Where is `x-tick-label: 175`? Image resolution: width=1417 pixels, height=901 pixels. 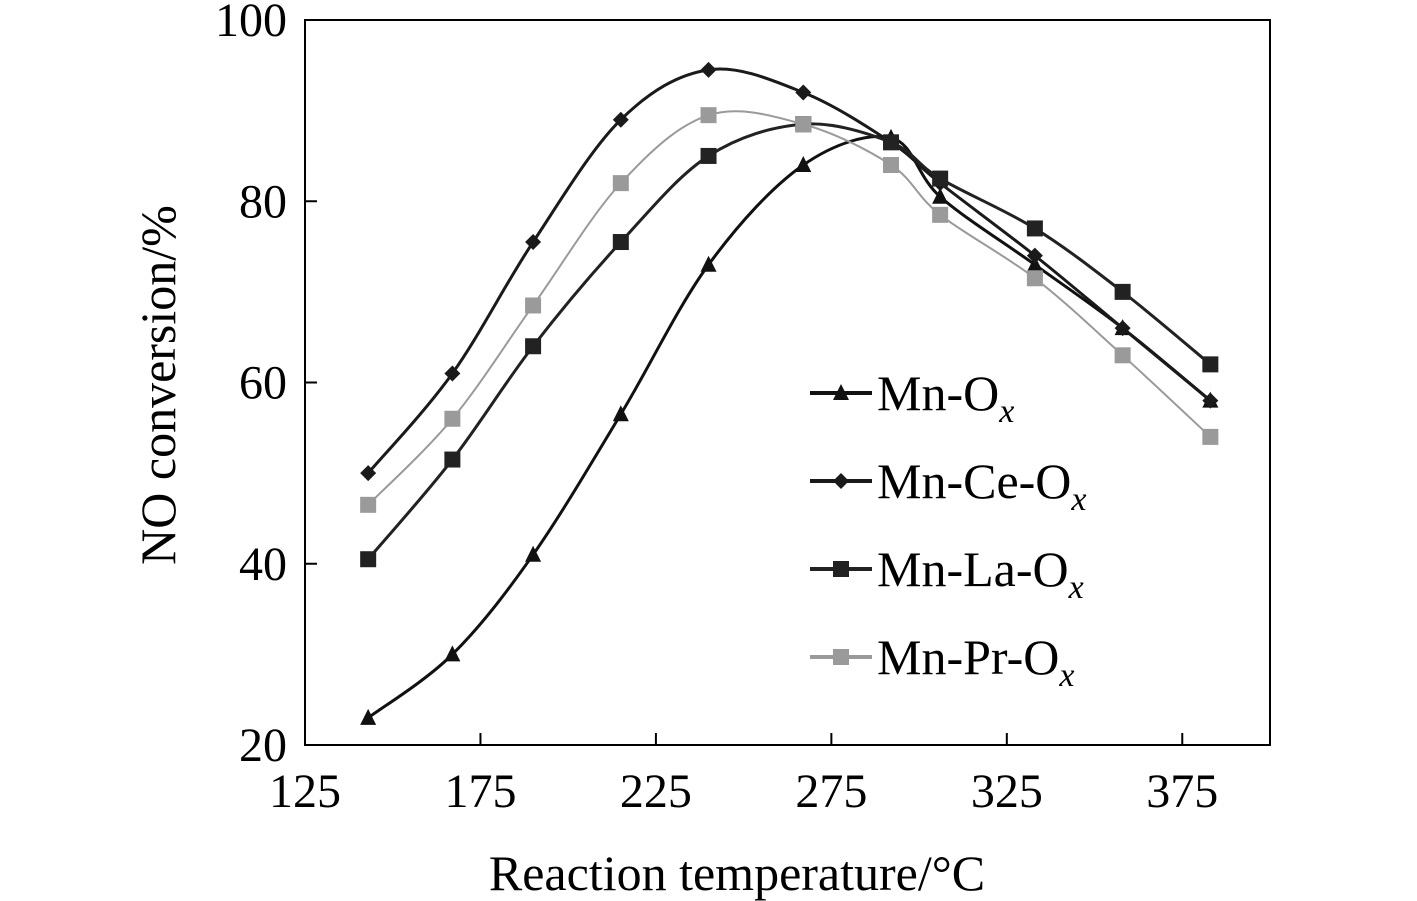
x-tick-label: 175 is located at coordinates (480, 791).